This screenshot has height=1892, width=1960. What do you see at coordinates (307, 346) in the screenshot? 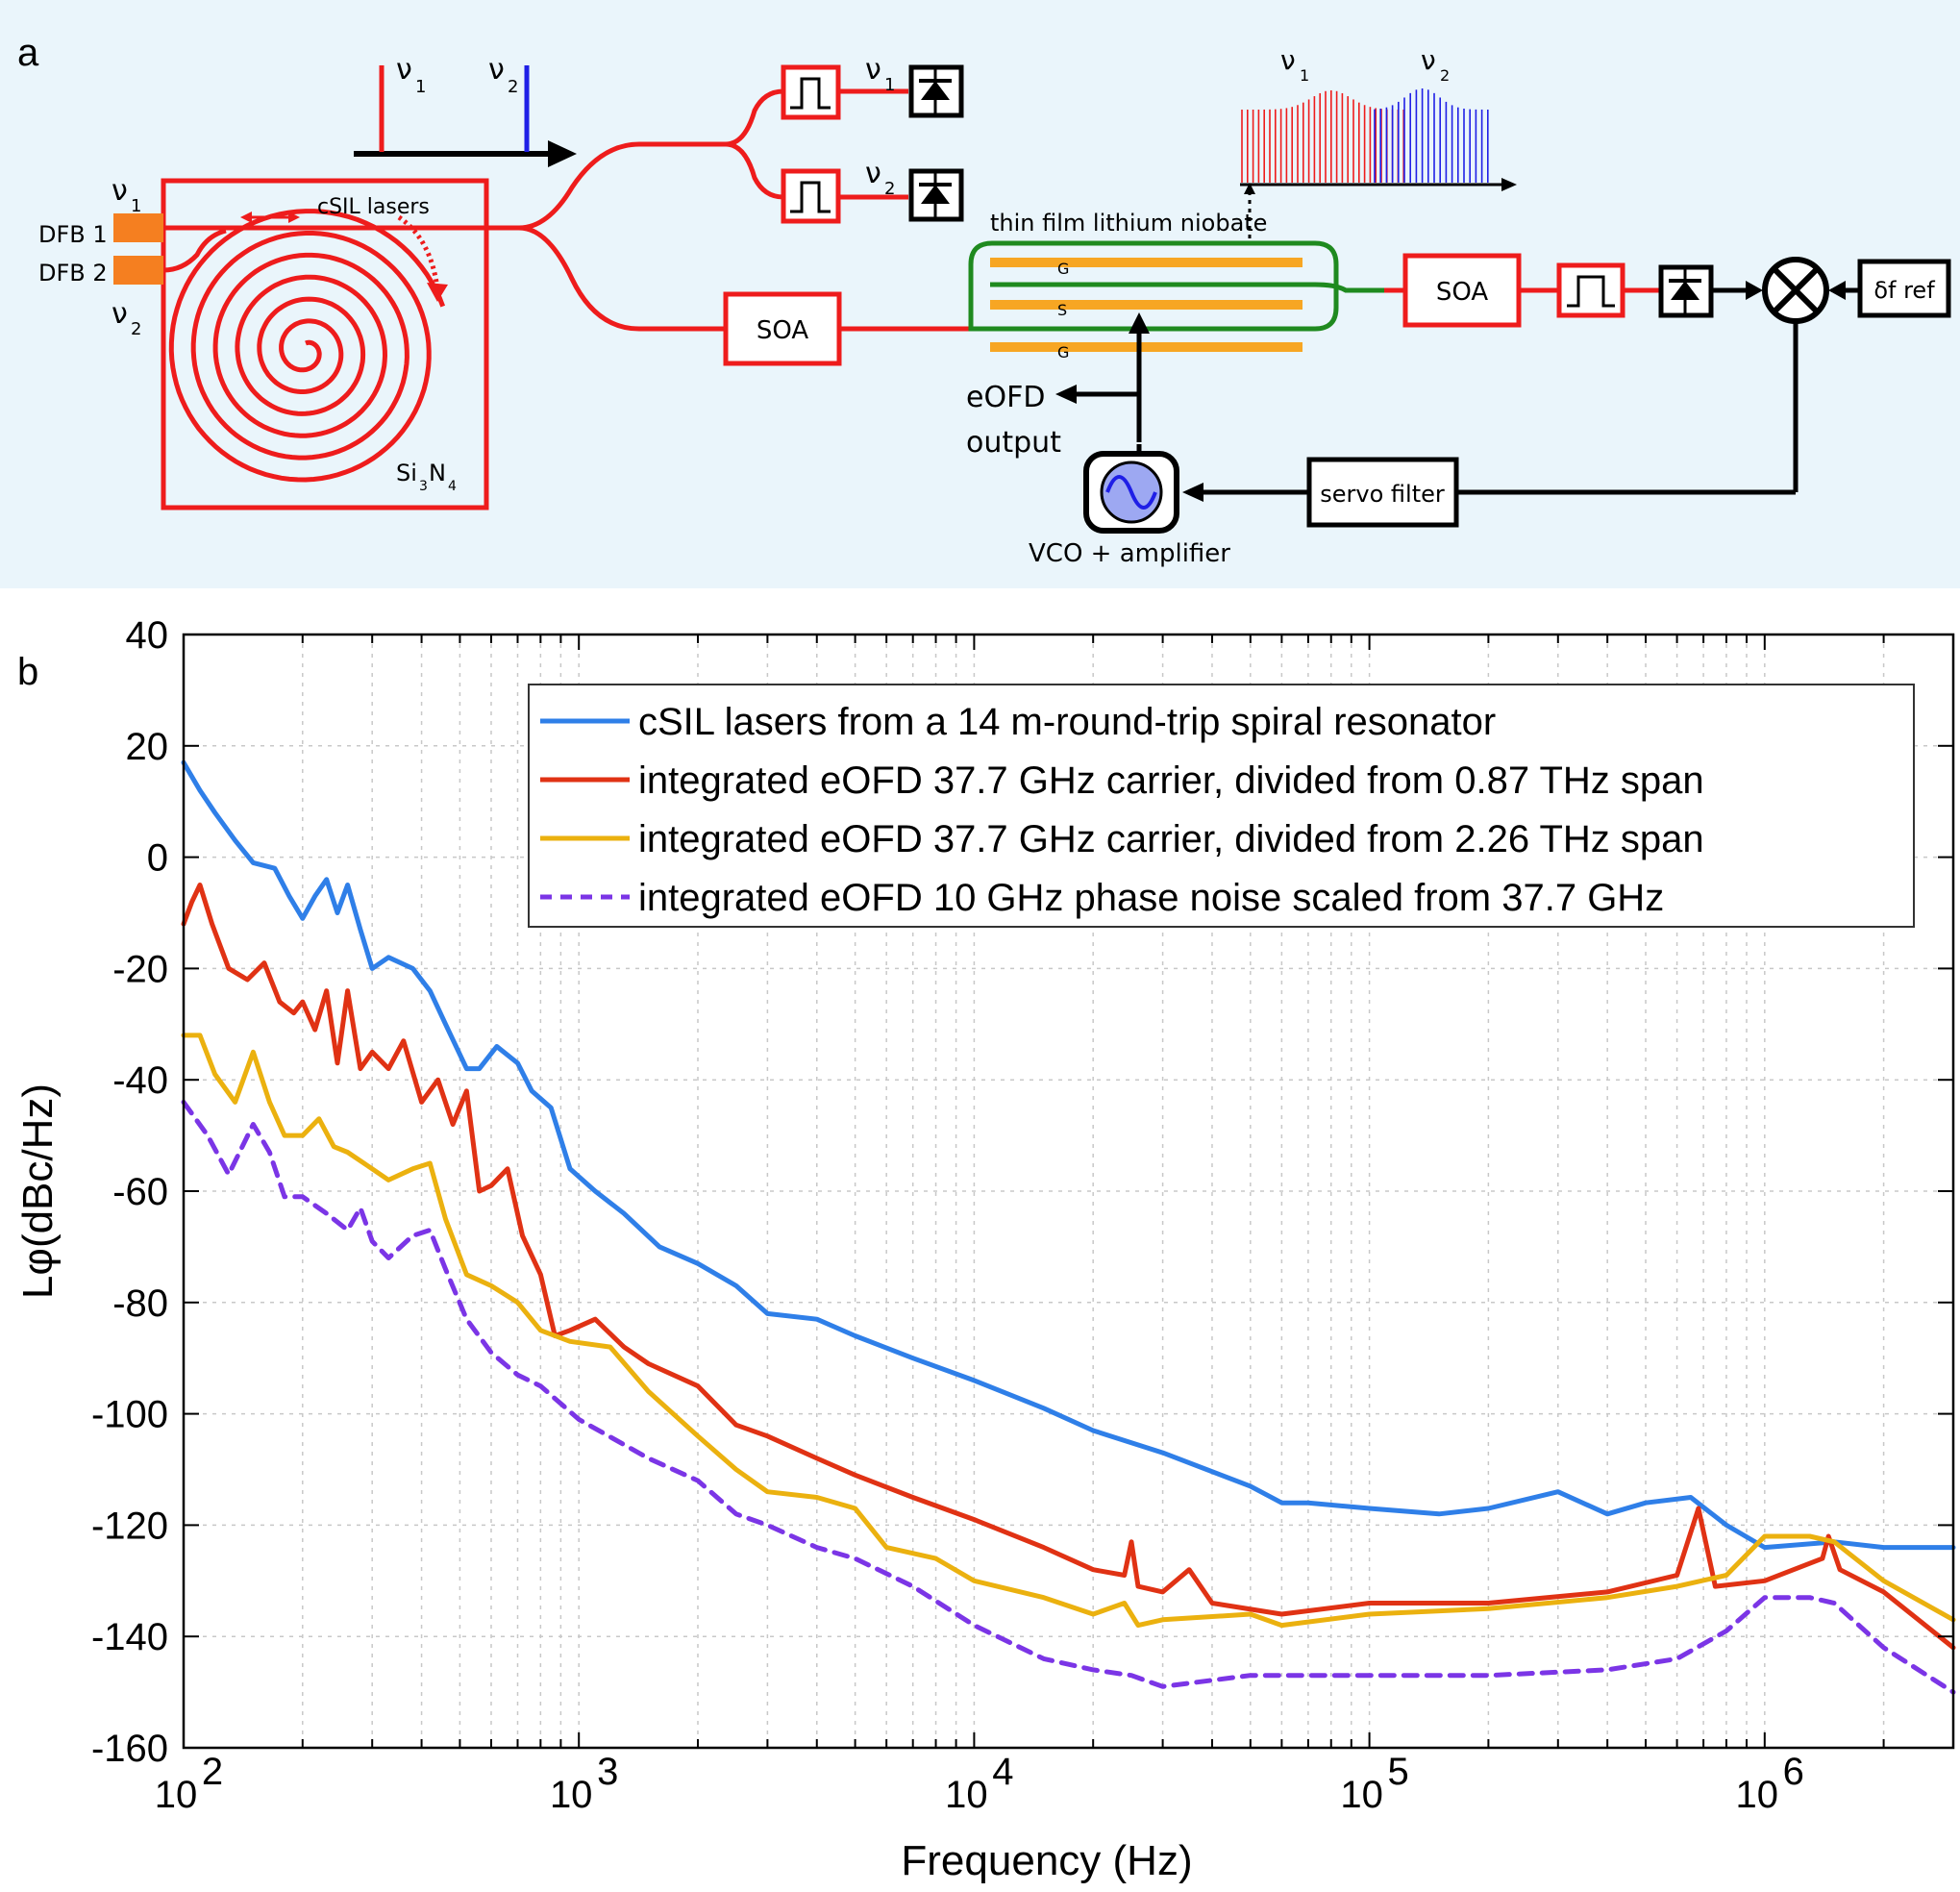
I see `spiral-resonator` at bounding box center [307, 346].